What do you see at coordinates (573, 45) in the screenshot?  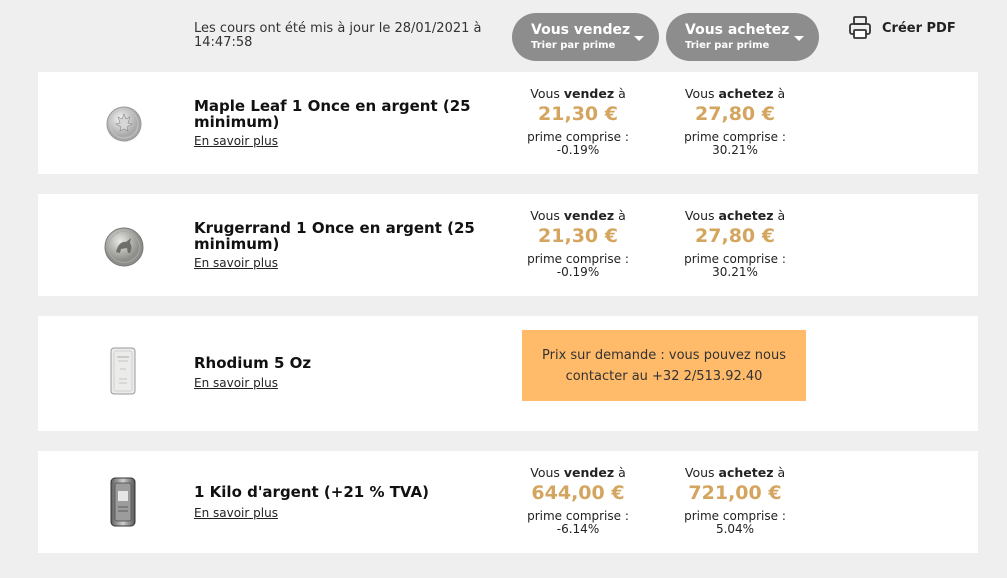 I see `sort-sell-sublabel: Trier par prime` at bounding box center [573, 45].